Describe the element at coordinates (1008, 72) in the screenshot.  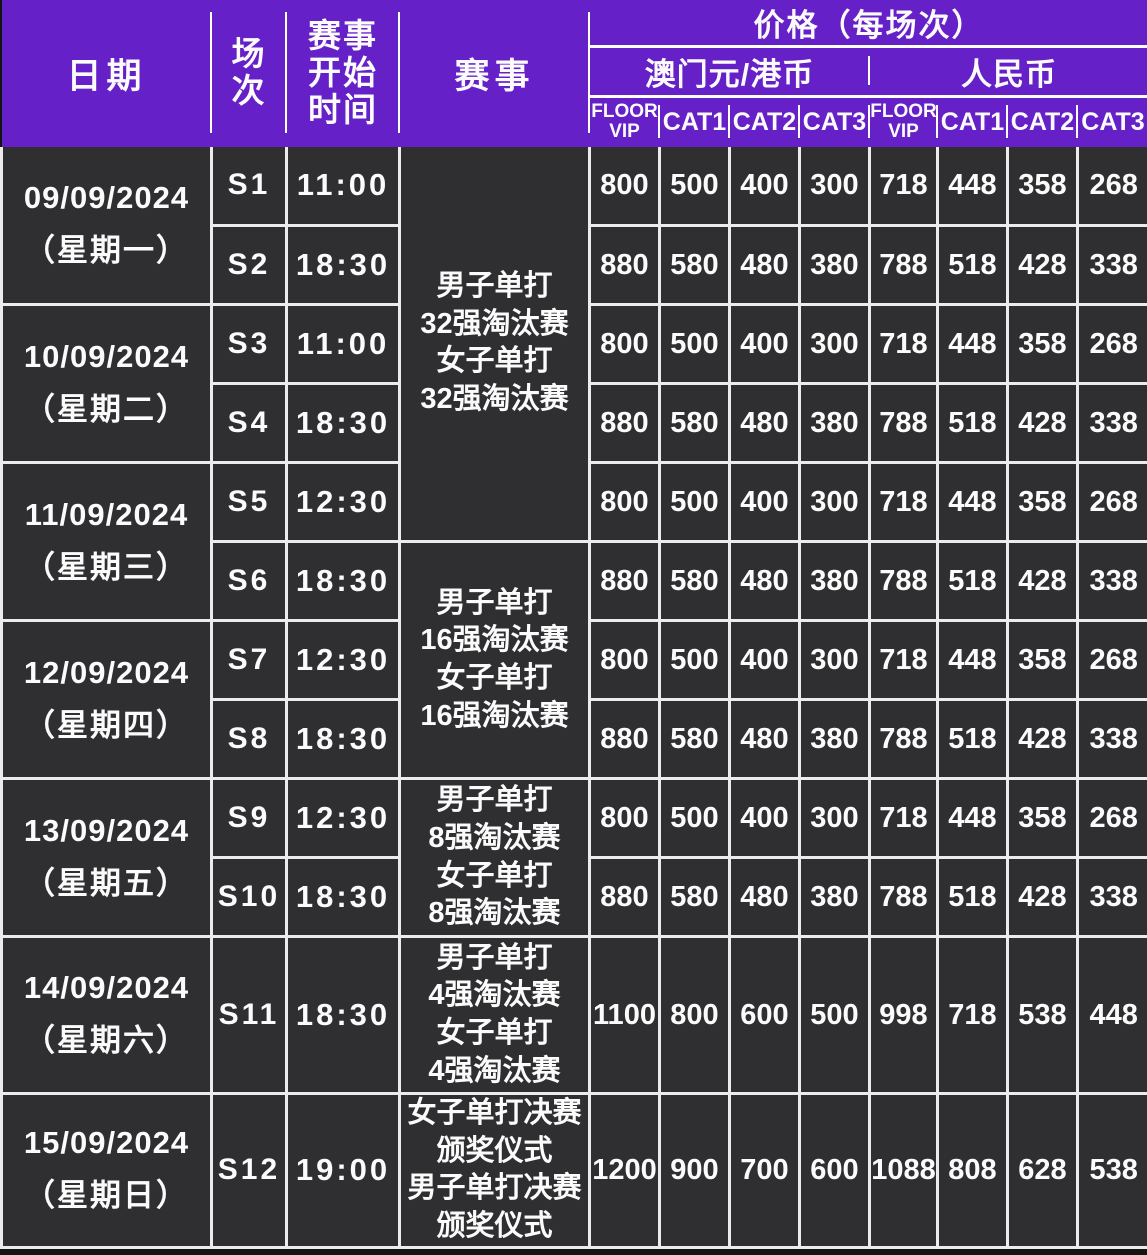
I see `header-currency-rmb: 人民币` at that location.